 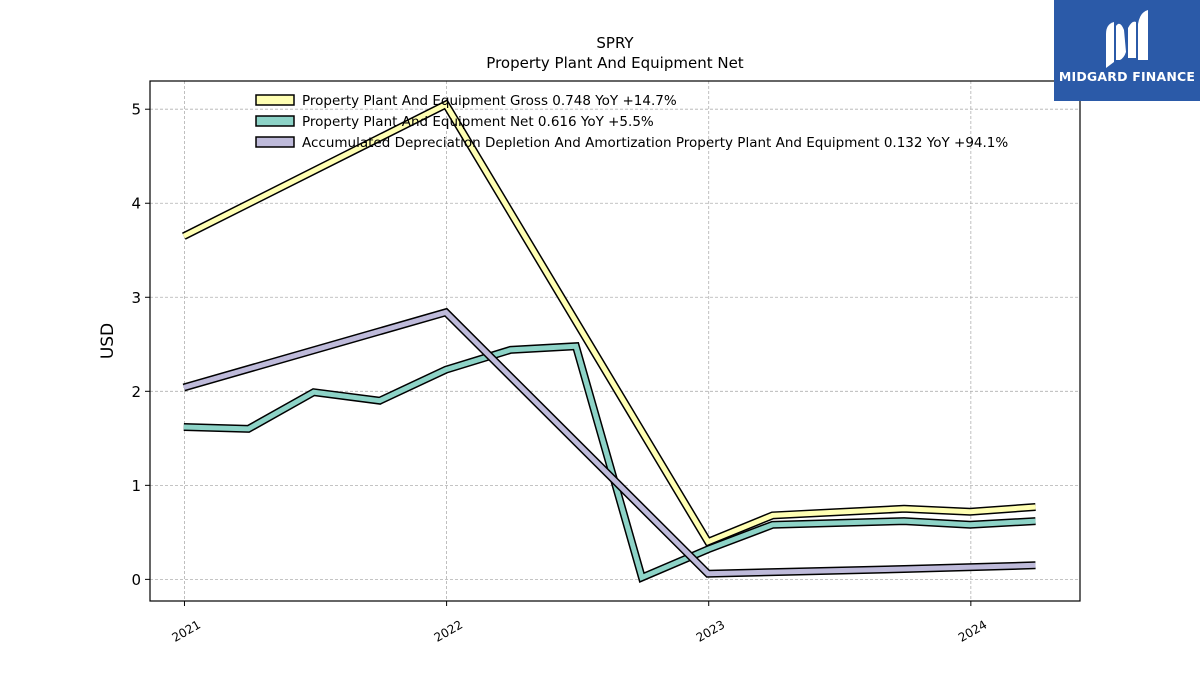 What do you see at coordinates (448, 630) in the screenshot?
I see `x-tick-label: 2022` at bounding box center [448, 630].